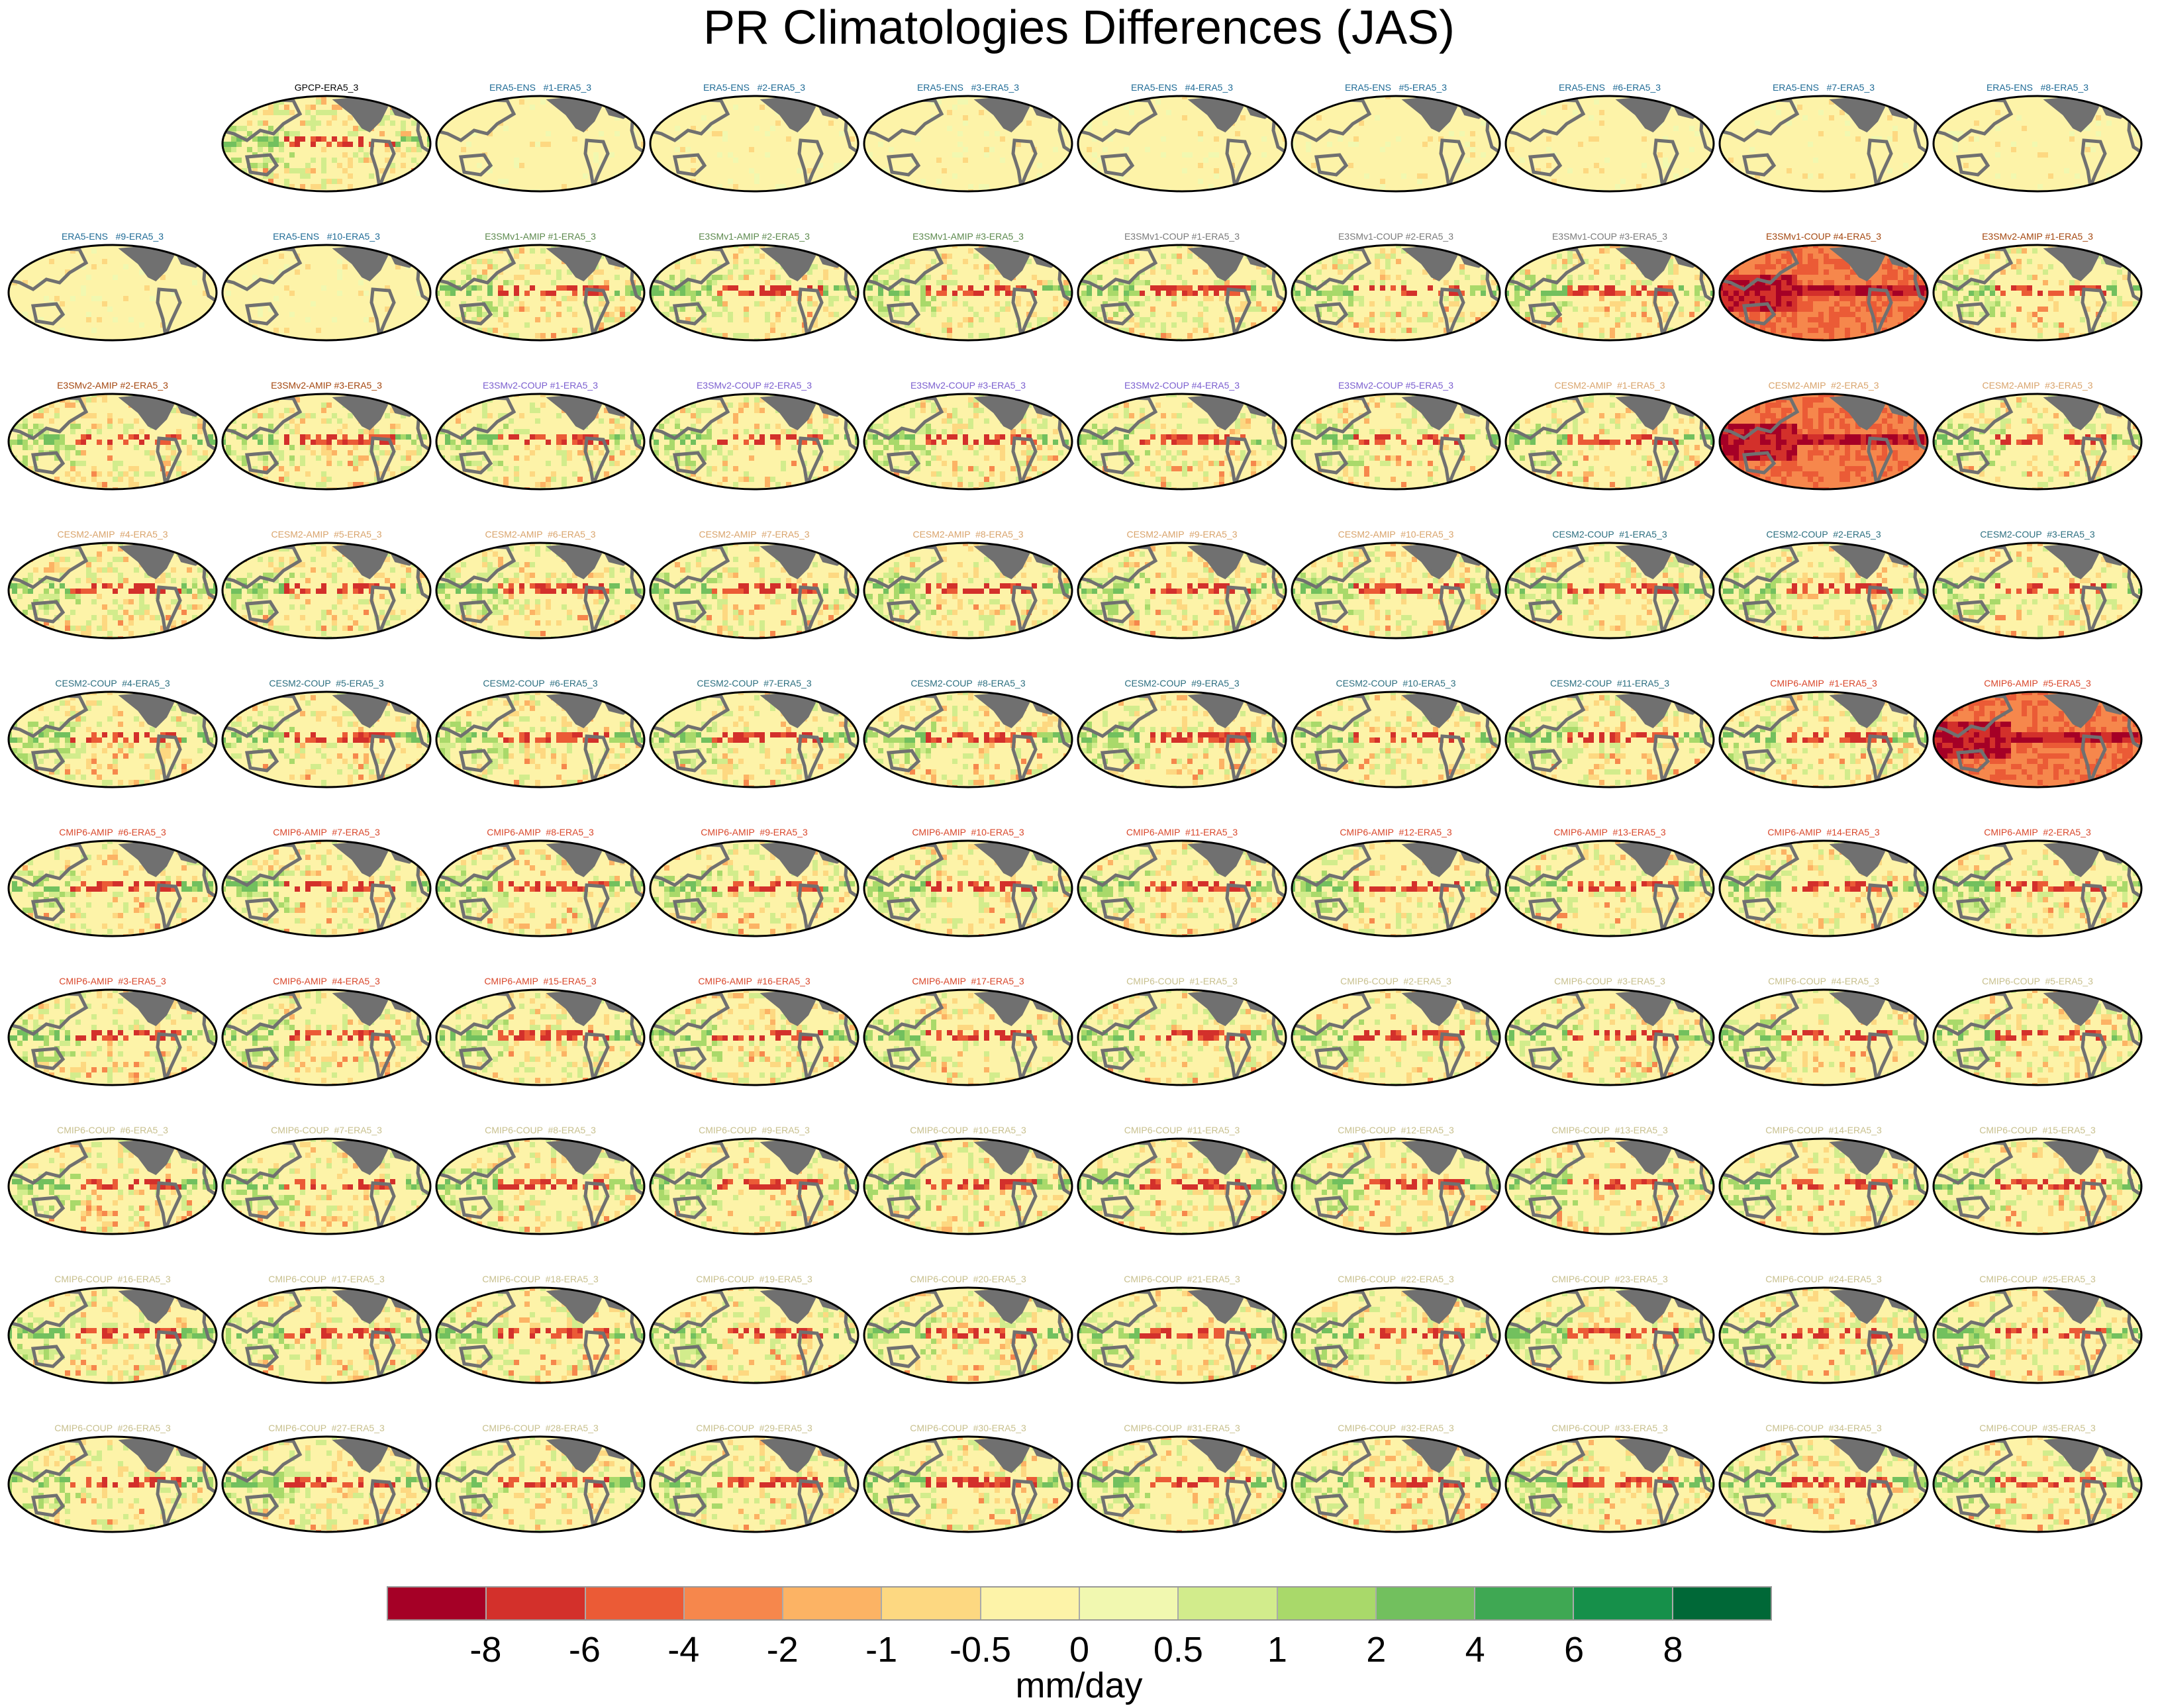 Image resolution: width=2158 pixels, height=1708 pixels. I want to click on coastline, so click(169, 313).